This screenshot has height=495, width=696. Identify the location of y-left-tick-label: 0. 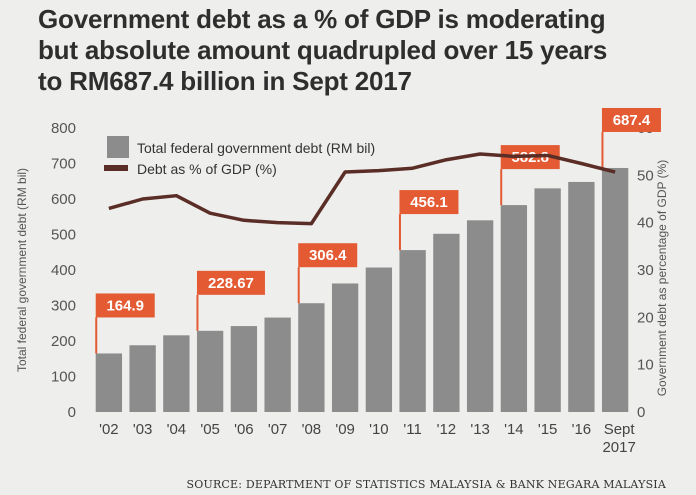
(72, 412).